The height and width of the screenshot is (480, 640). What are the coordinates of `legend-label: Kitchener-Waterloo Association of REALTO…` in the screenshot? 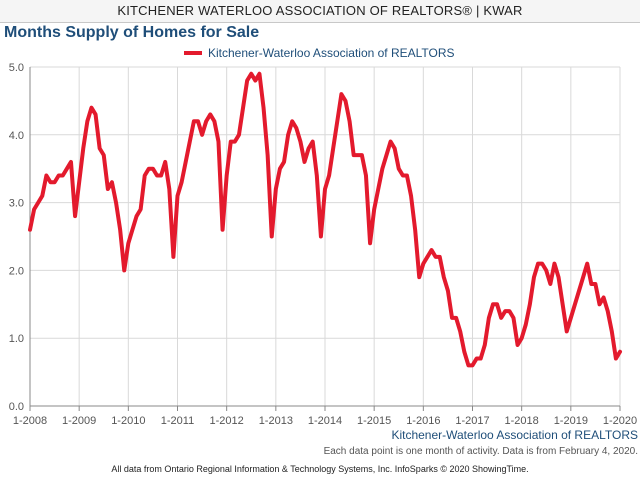 It's located at (331, 53).